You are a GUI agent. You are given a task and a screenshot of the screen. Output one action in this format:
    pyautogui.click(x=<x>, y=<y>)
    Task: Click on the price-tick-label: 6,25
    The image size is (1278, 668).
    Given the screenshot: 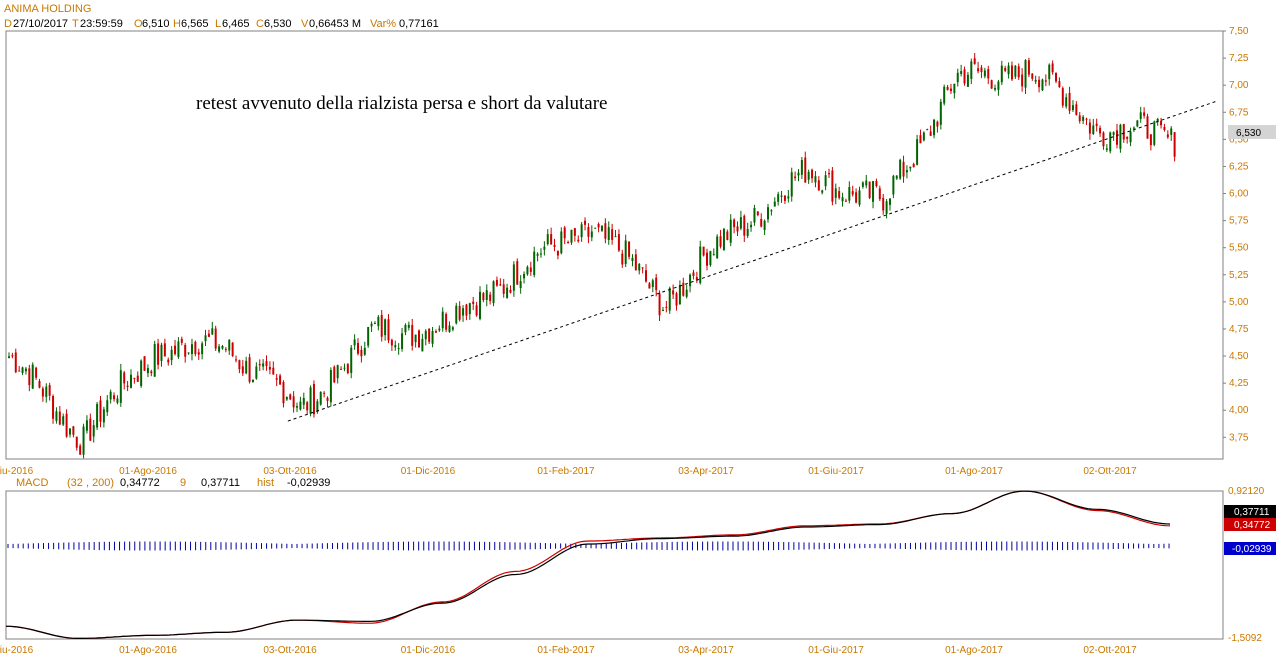 What is the action you would take?
    pyautogui.click(x=1239, y=166)
    